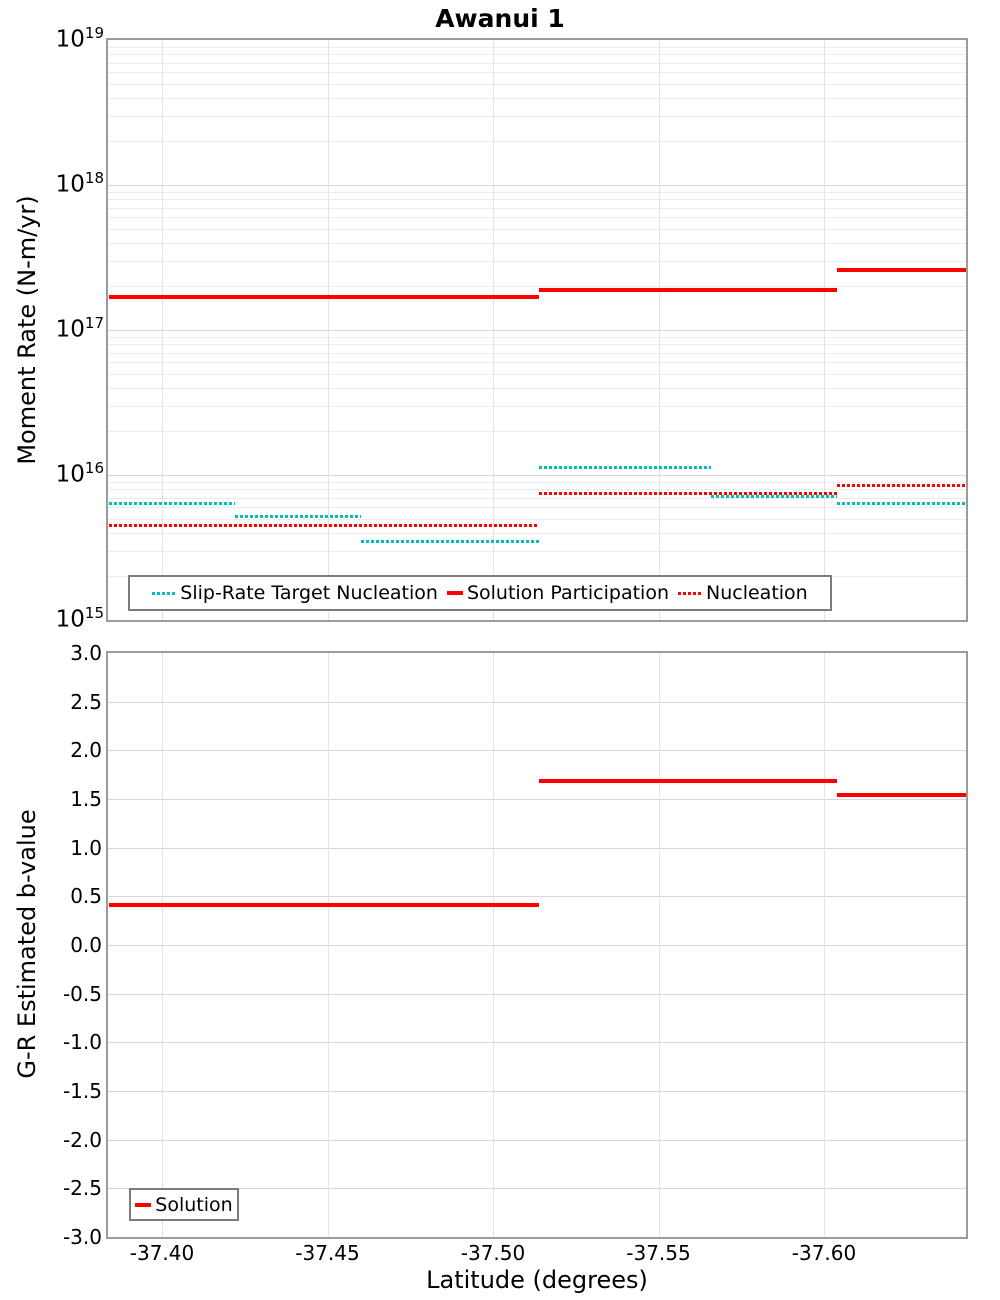  What do you see at coordinates (86, 896) in the screenshot?
I see `ytick-label: 0.5` at bounding box center [86, 896].